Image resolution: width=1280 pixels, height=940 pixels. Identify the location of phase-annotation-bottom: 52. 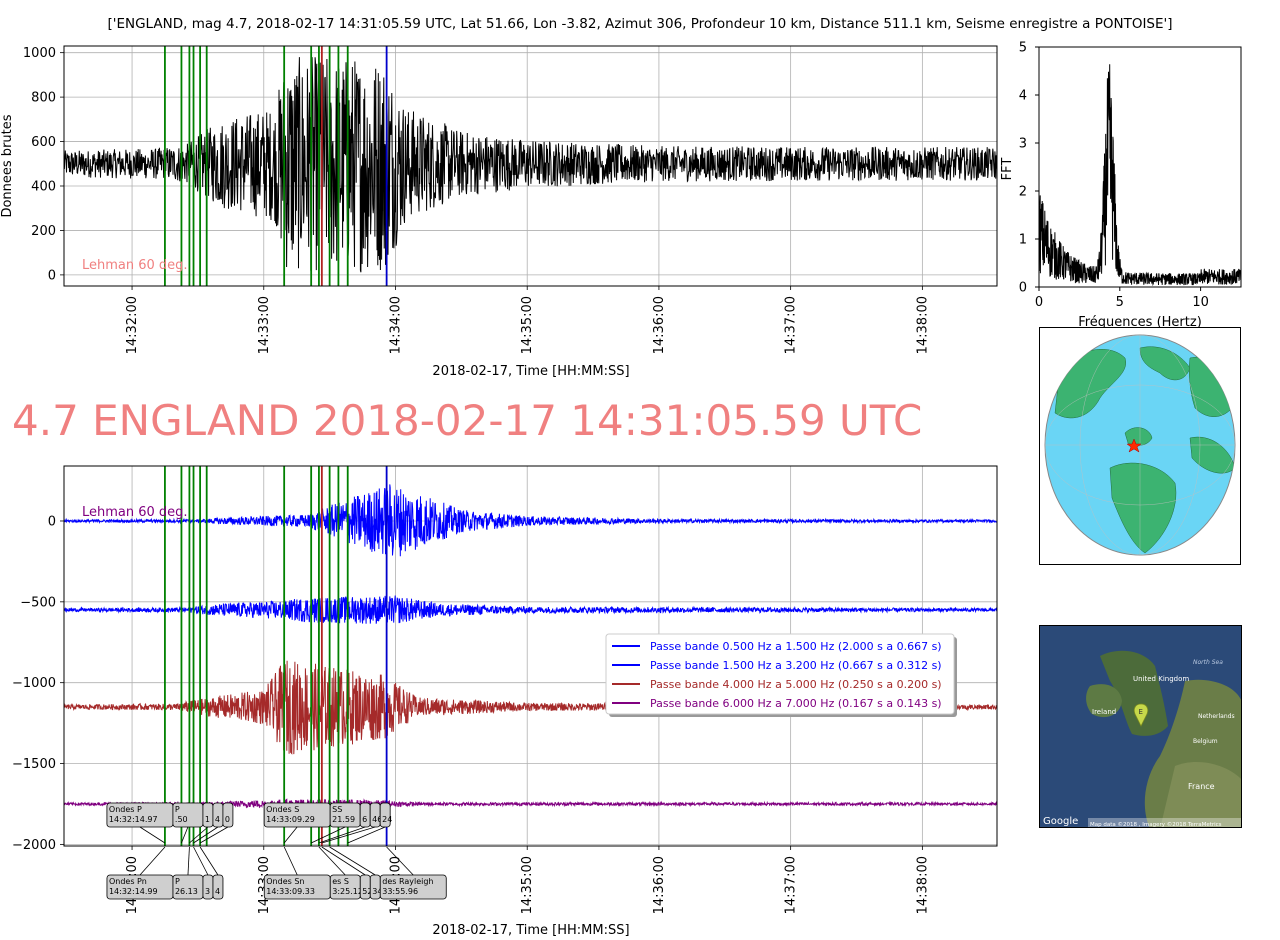
(346, 873).